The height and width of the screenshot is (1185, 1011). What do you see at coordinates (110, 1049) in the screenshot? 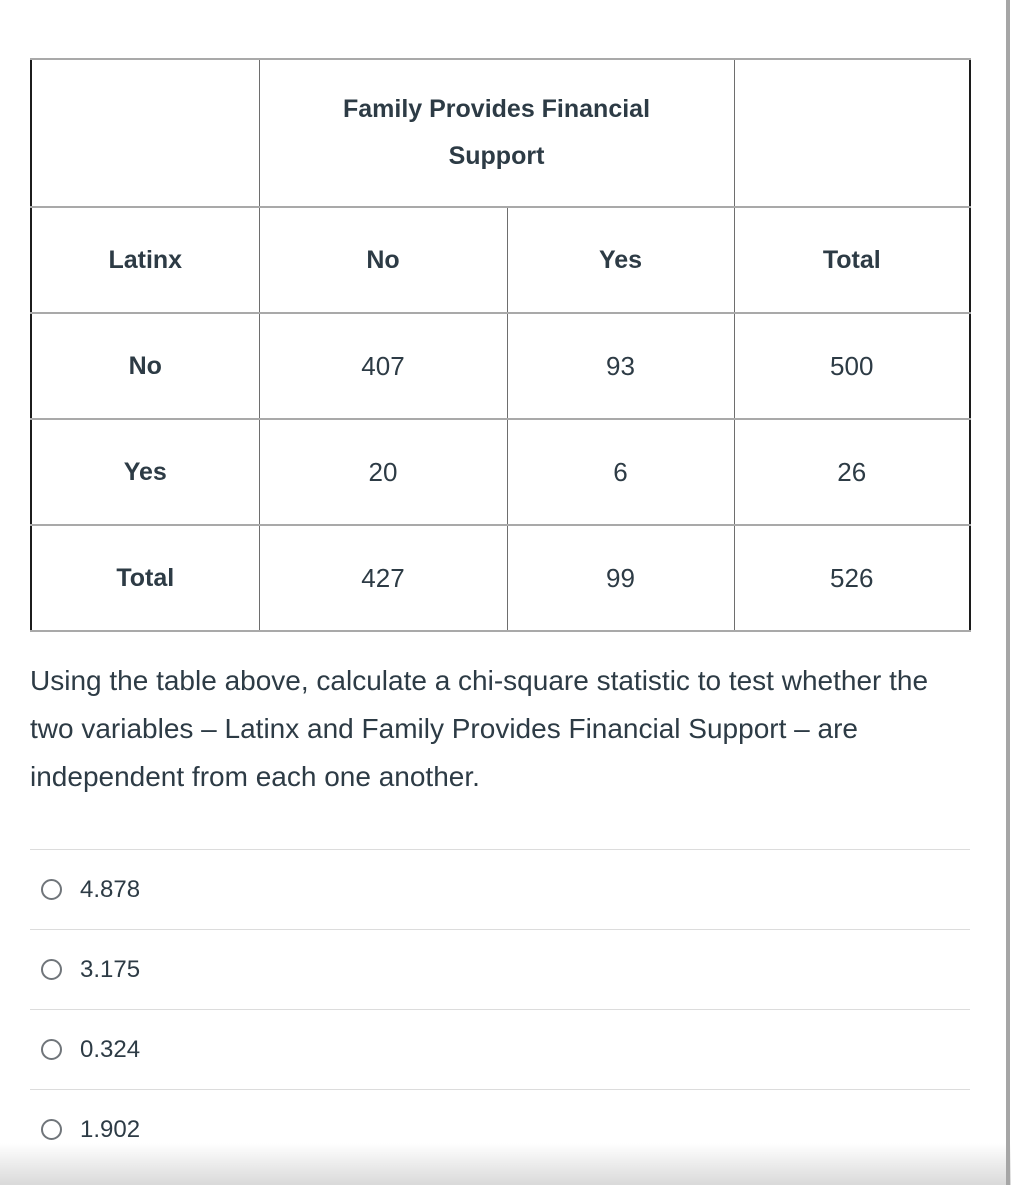
I see `option-label: 0.324` at bounding box center [110, 1049].